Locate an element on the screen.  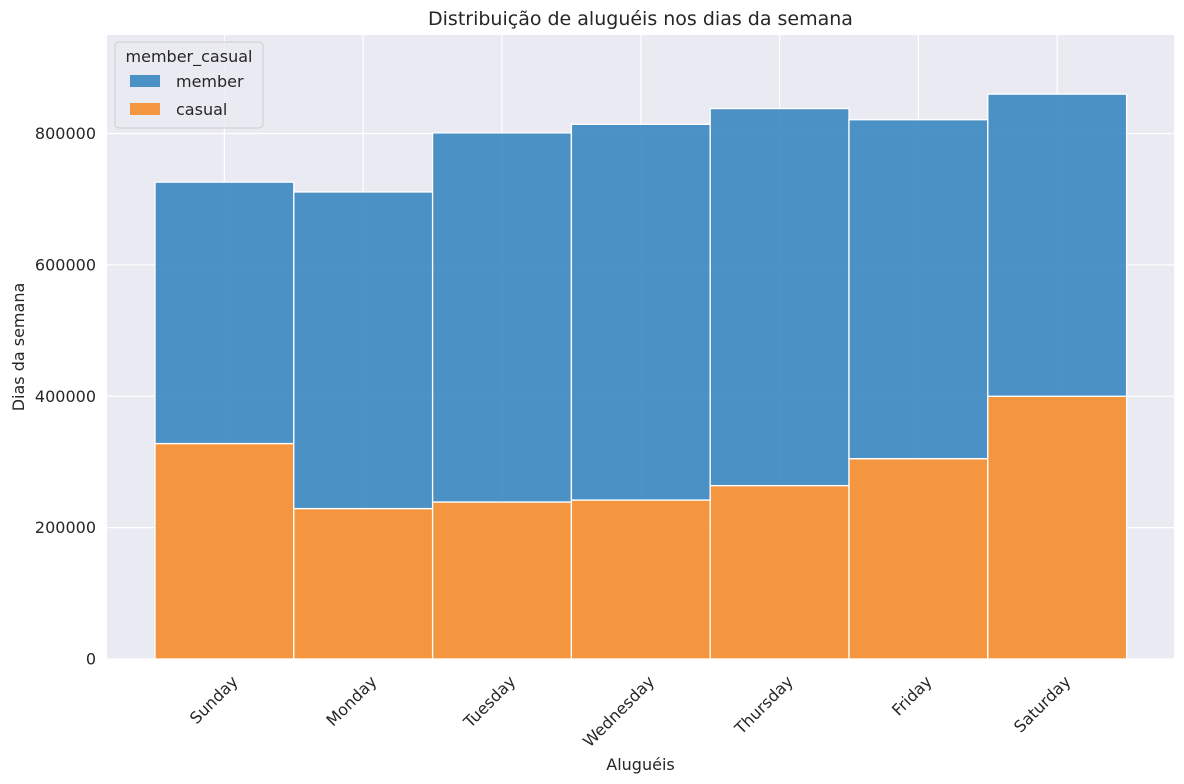
y-tick-label: 600000 is located at coordinates (65, 264).